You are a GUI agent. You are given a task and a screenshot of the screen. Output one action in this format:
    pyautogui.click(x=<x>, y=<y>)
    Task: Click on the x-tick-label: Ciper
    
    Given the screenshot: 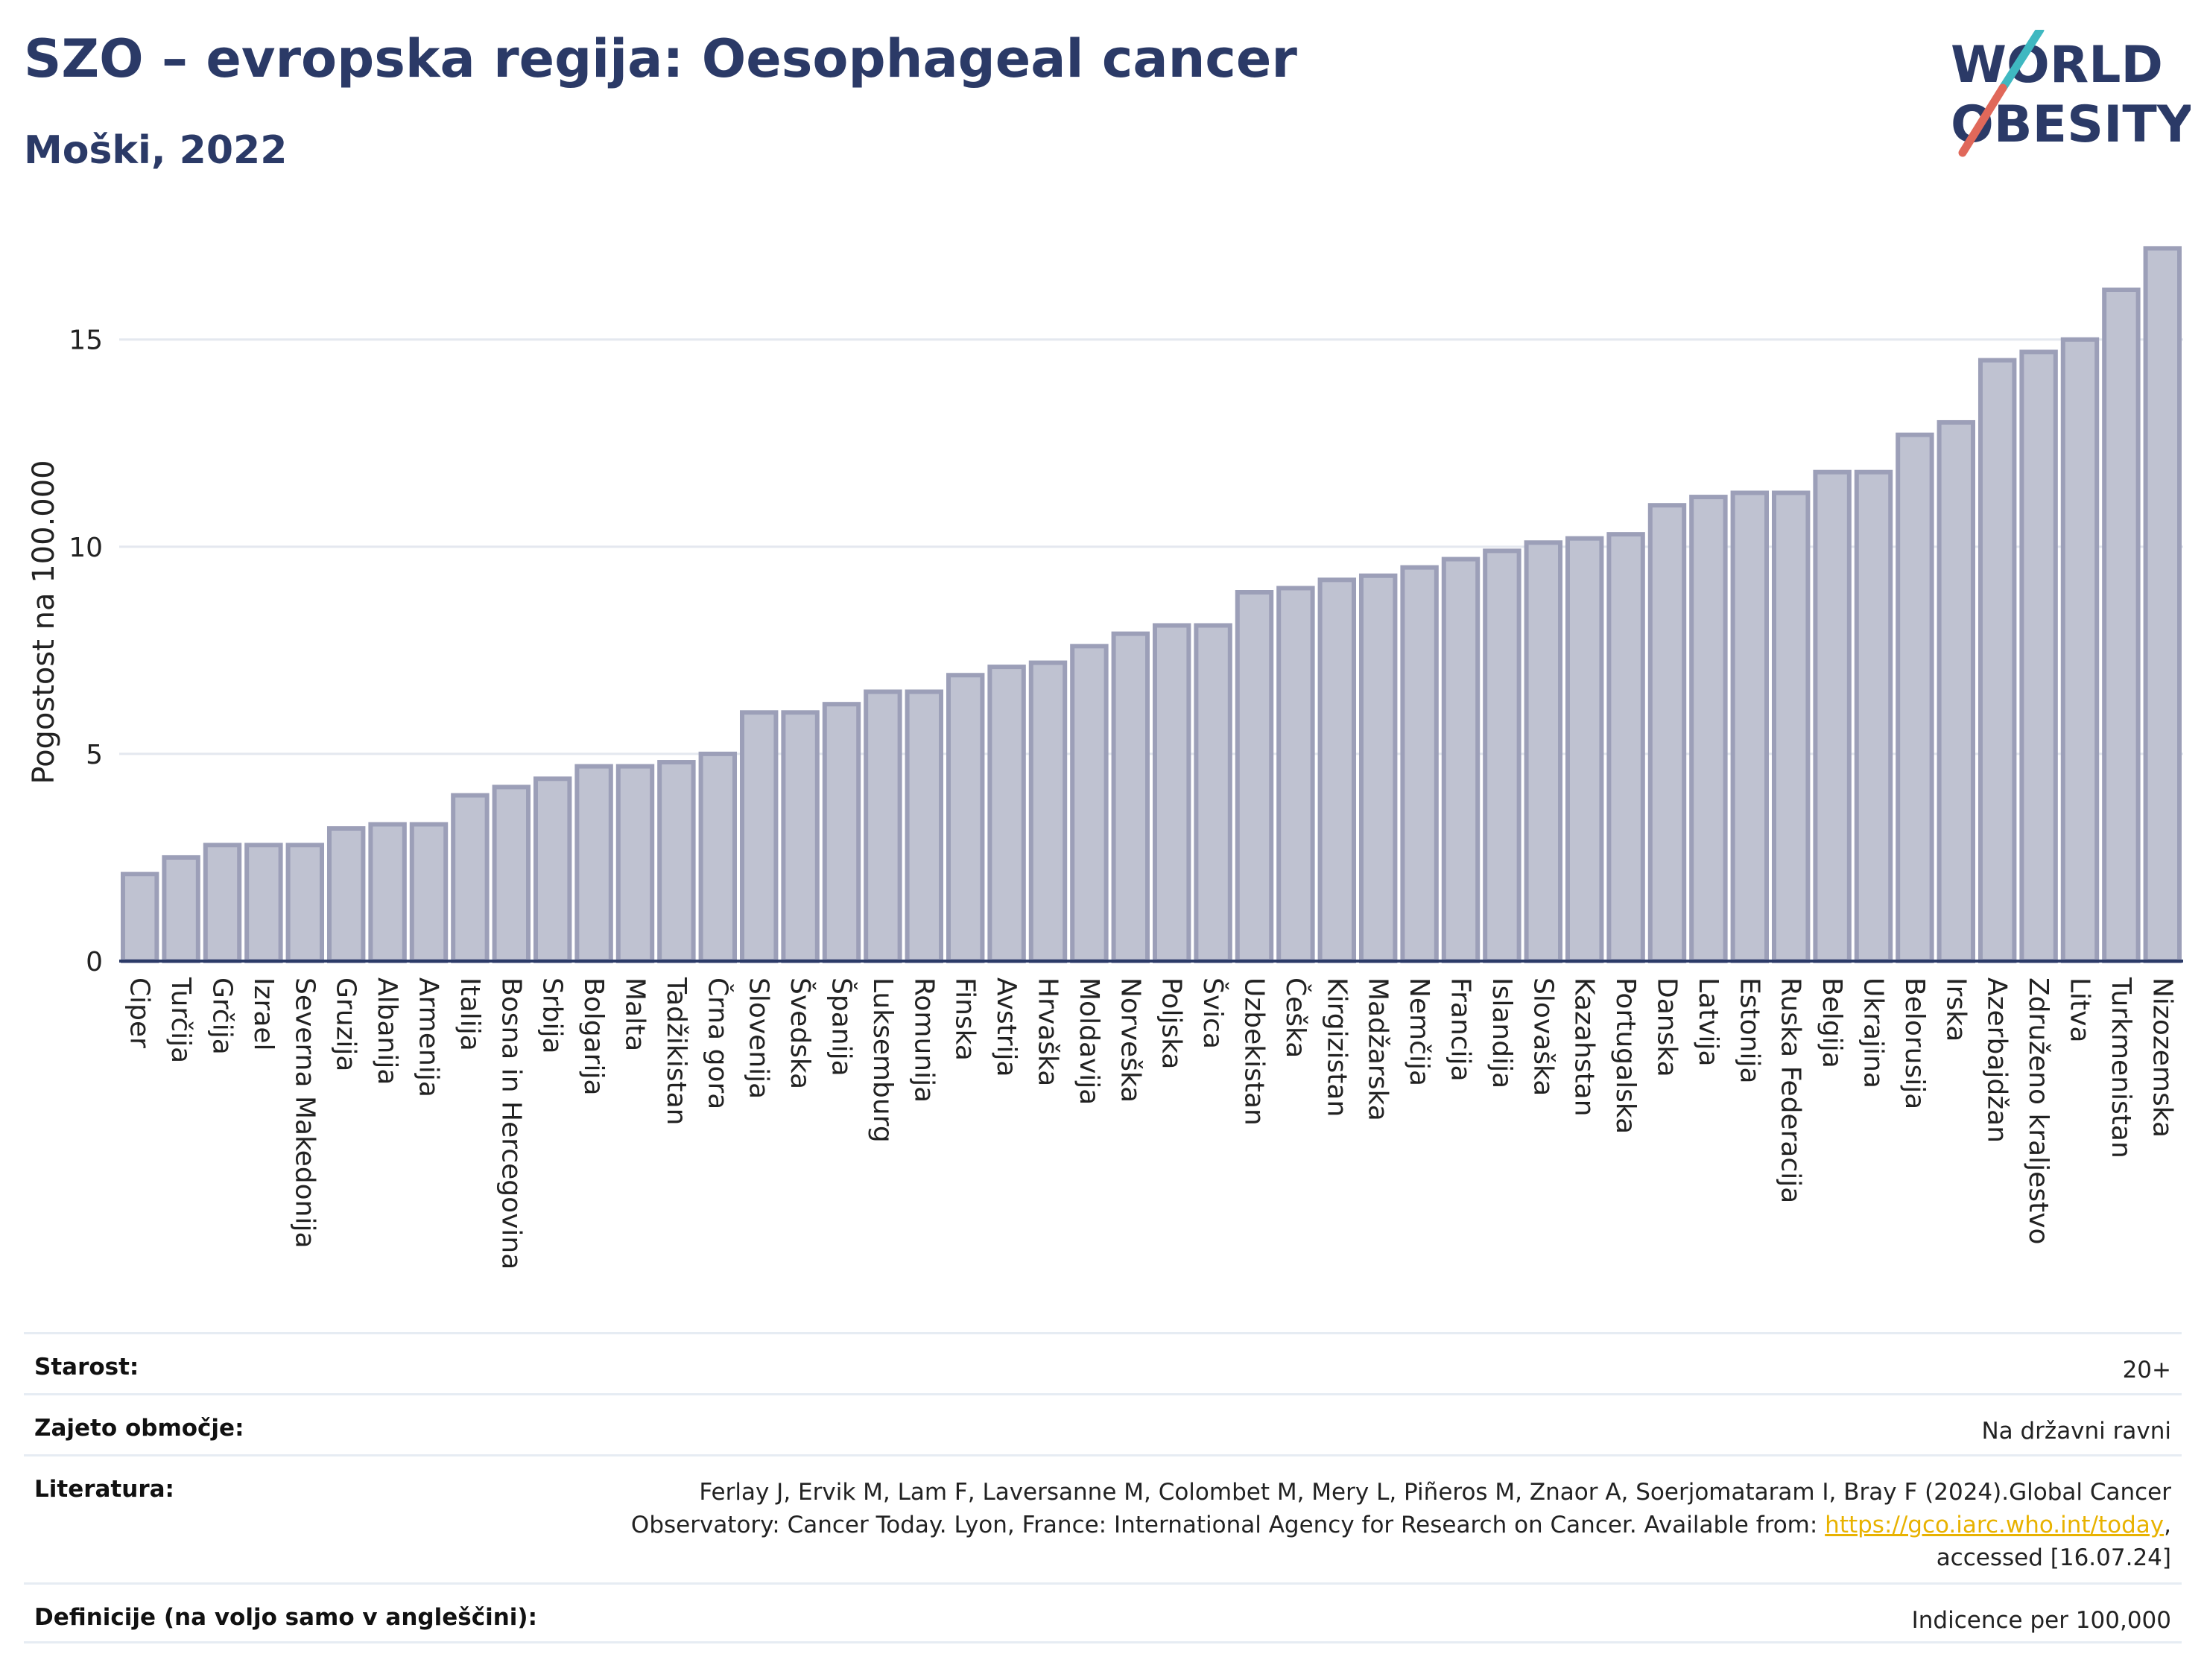 What is the action you would take?
    pyautogui.click(x=139, y=1012)
    